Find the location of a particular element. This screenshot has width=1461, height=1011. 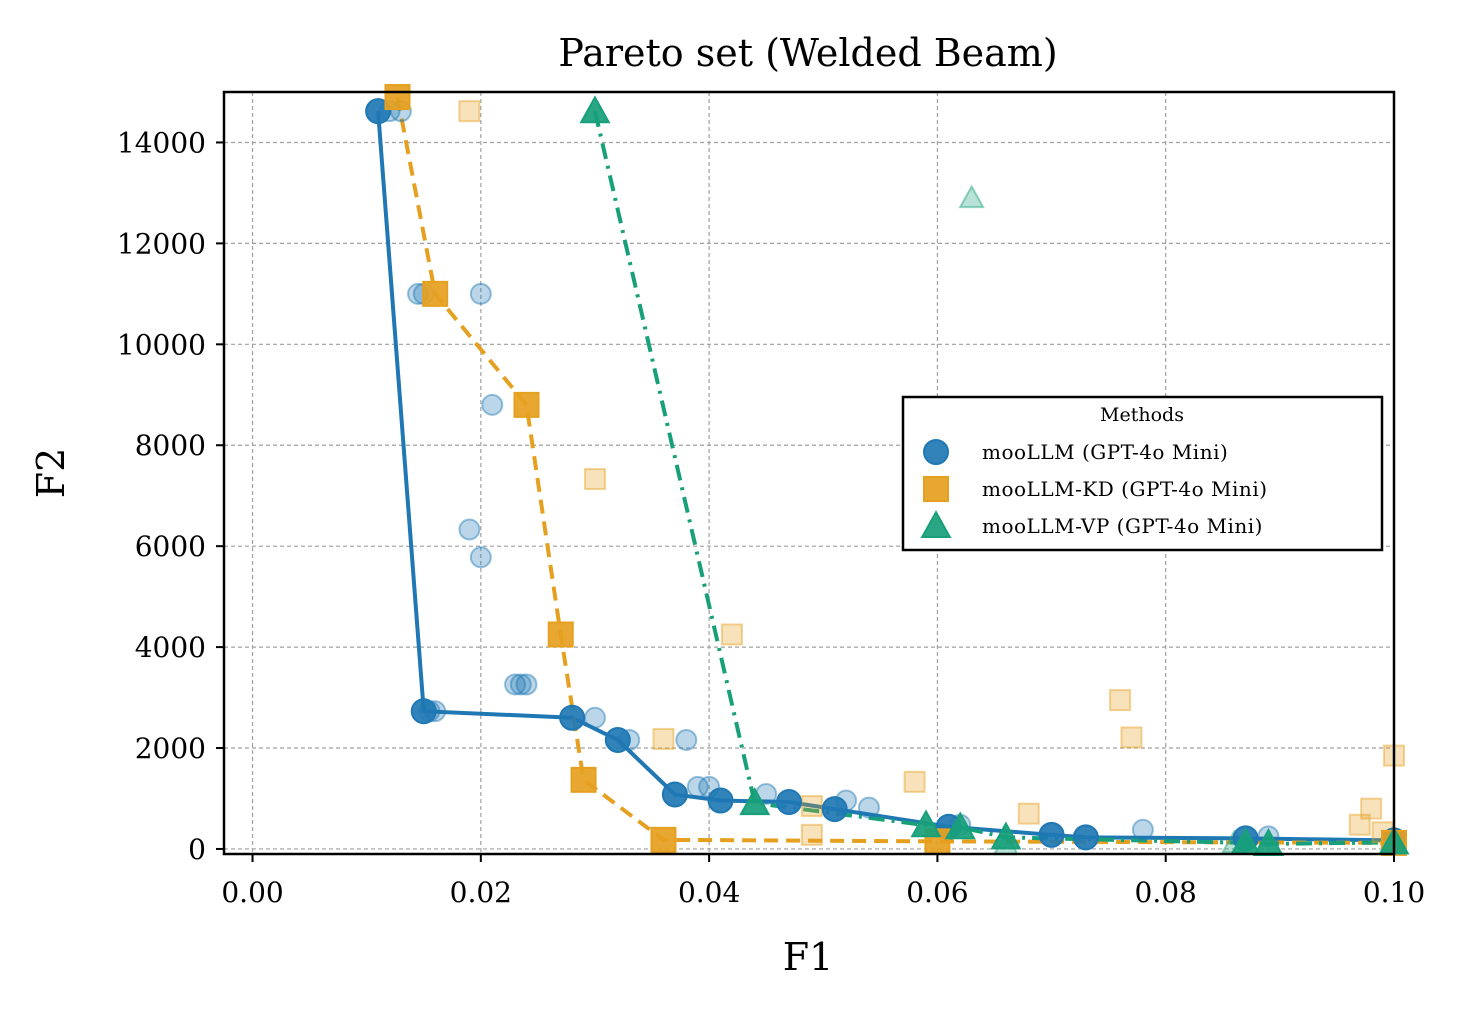

y-tick-label: 10000 is located at coordinates (161, 344).